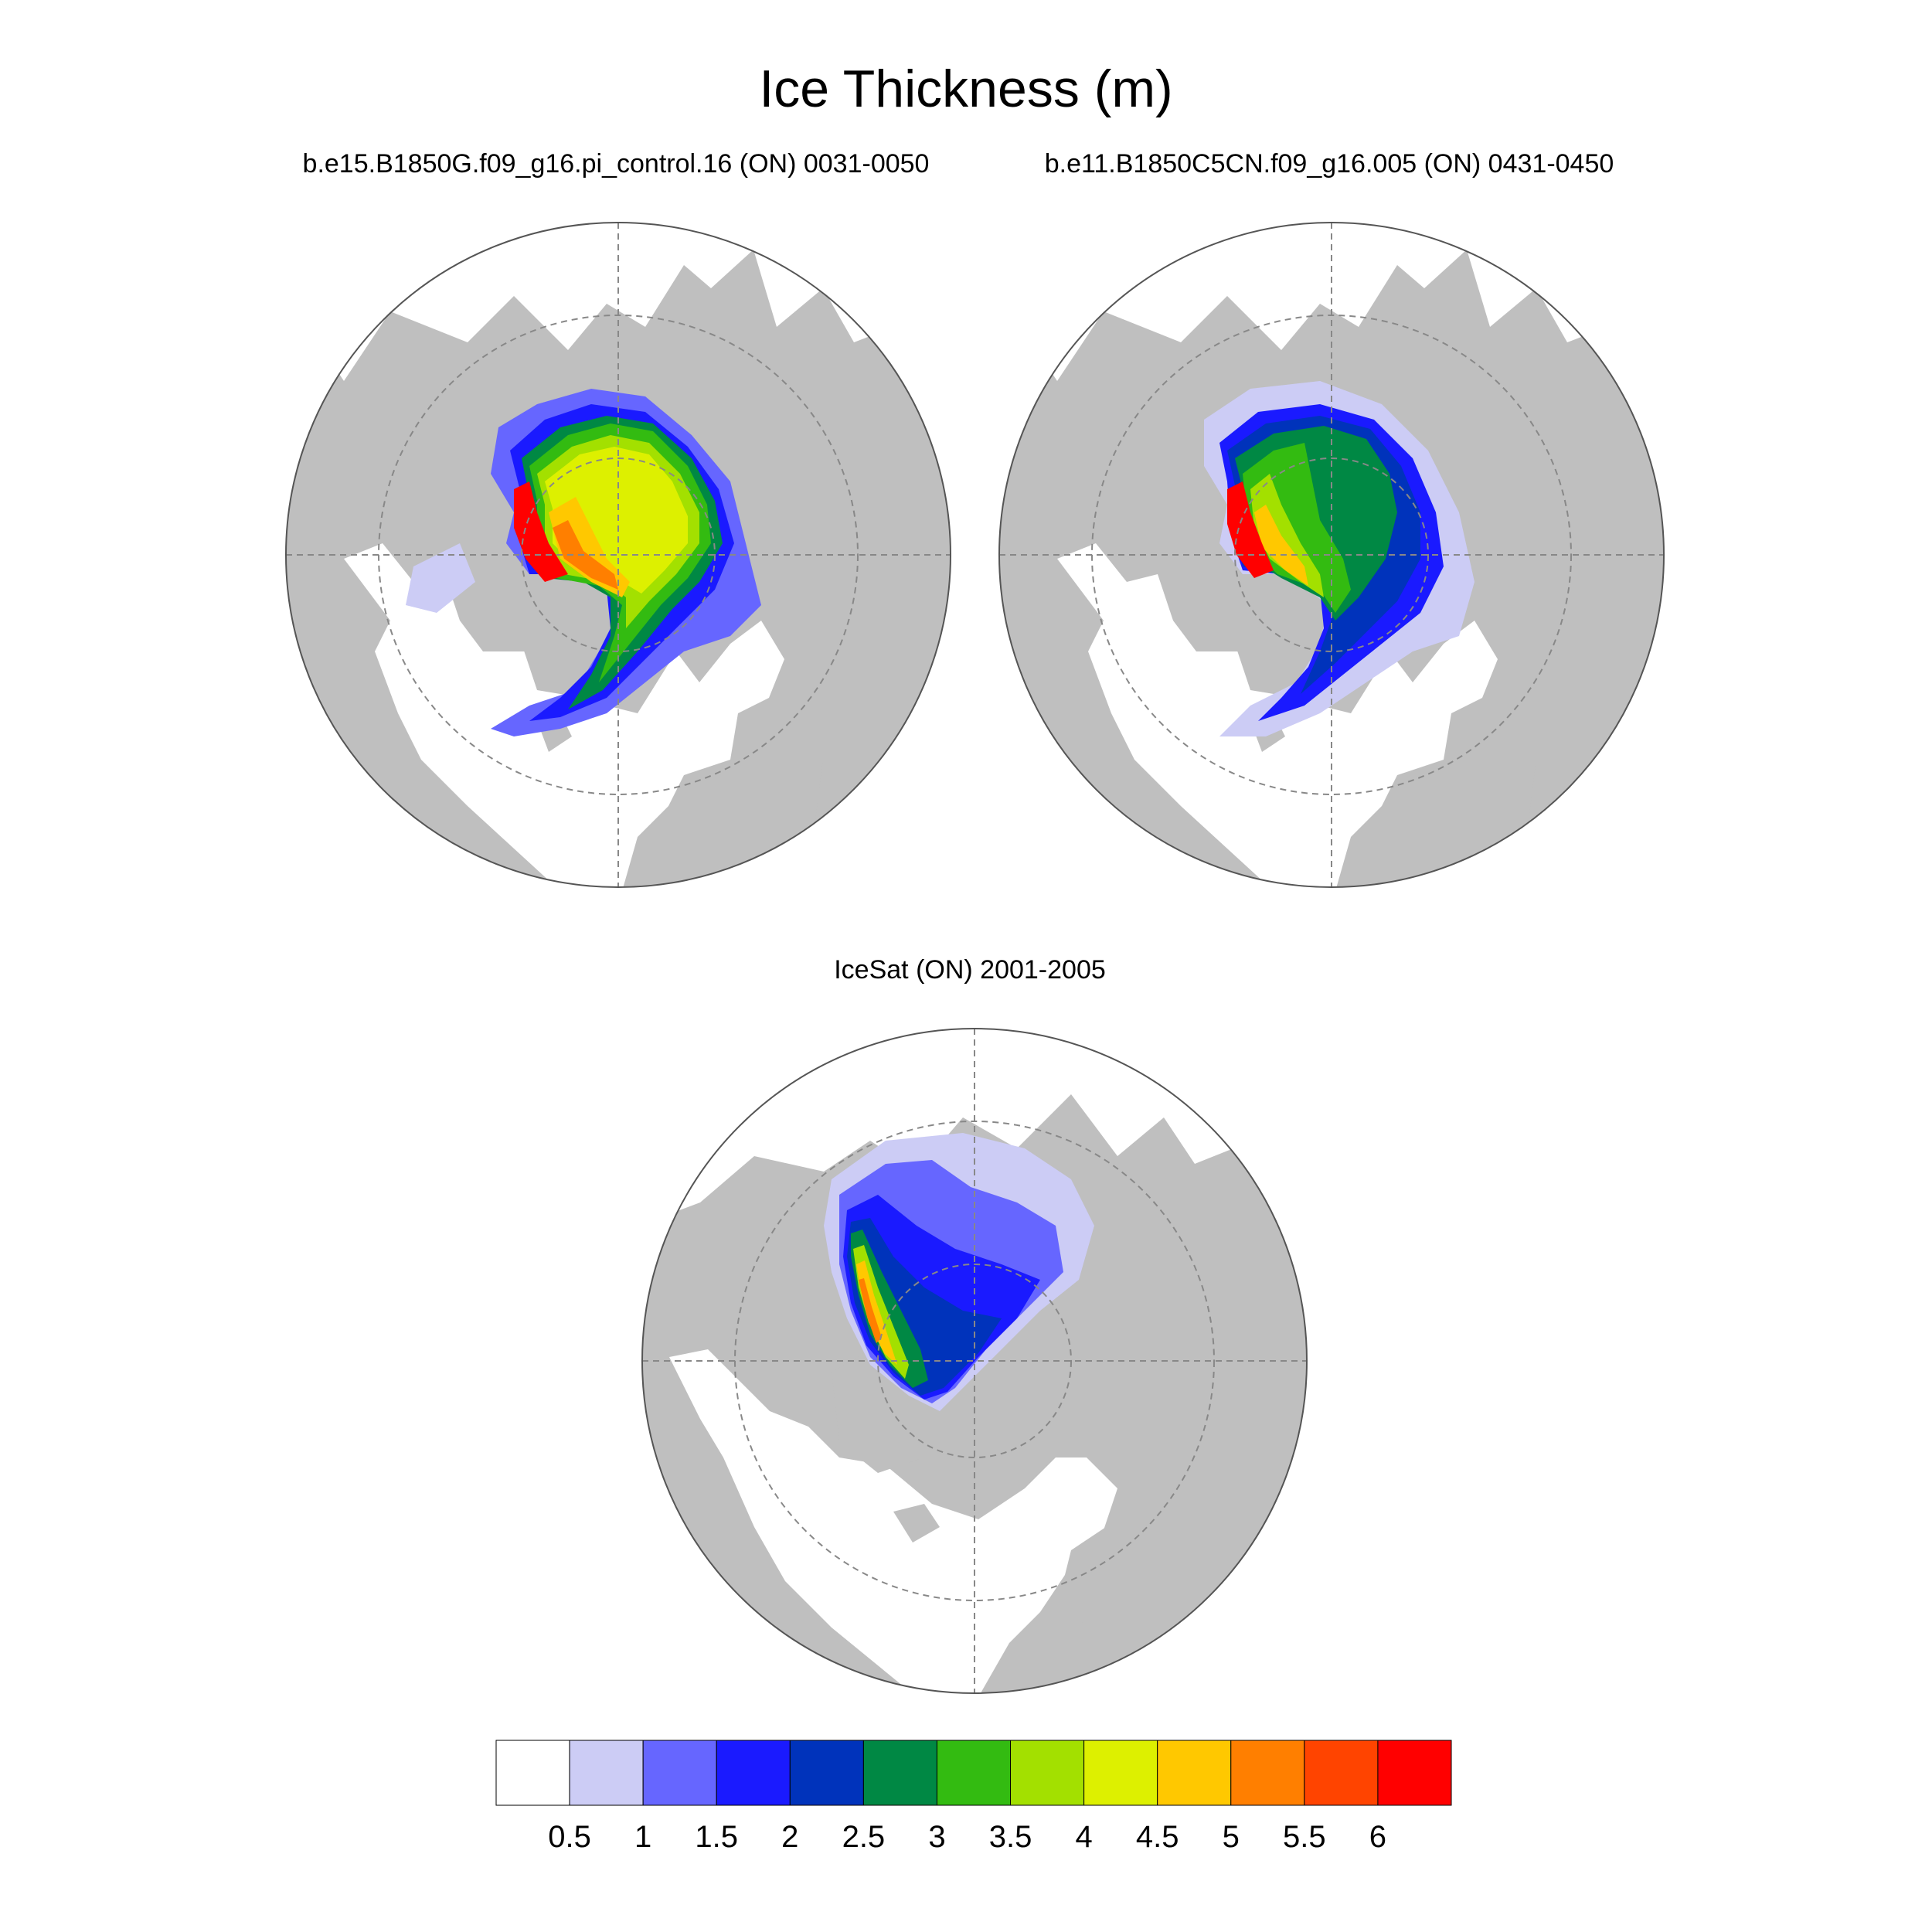 This screenshot has width=1932, height=1932. Describe the element at coordinates (717, 1837) in the screenshot. I see `colorbar-label: 1.5` at that location.